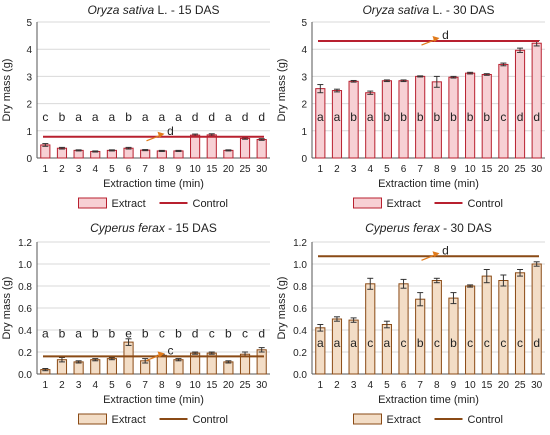  Describe the element at coordinates (300, 309) in the screenshot. I see `panel4-y-tick-label: 0.6` at that location.